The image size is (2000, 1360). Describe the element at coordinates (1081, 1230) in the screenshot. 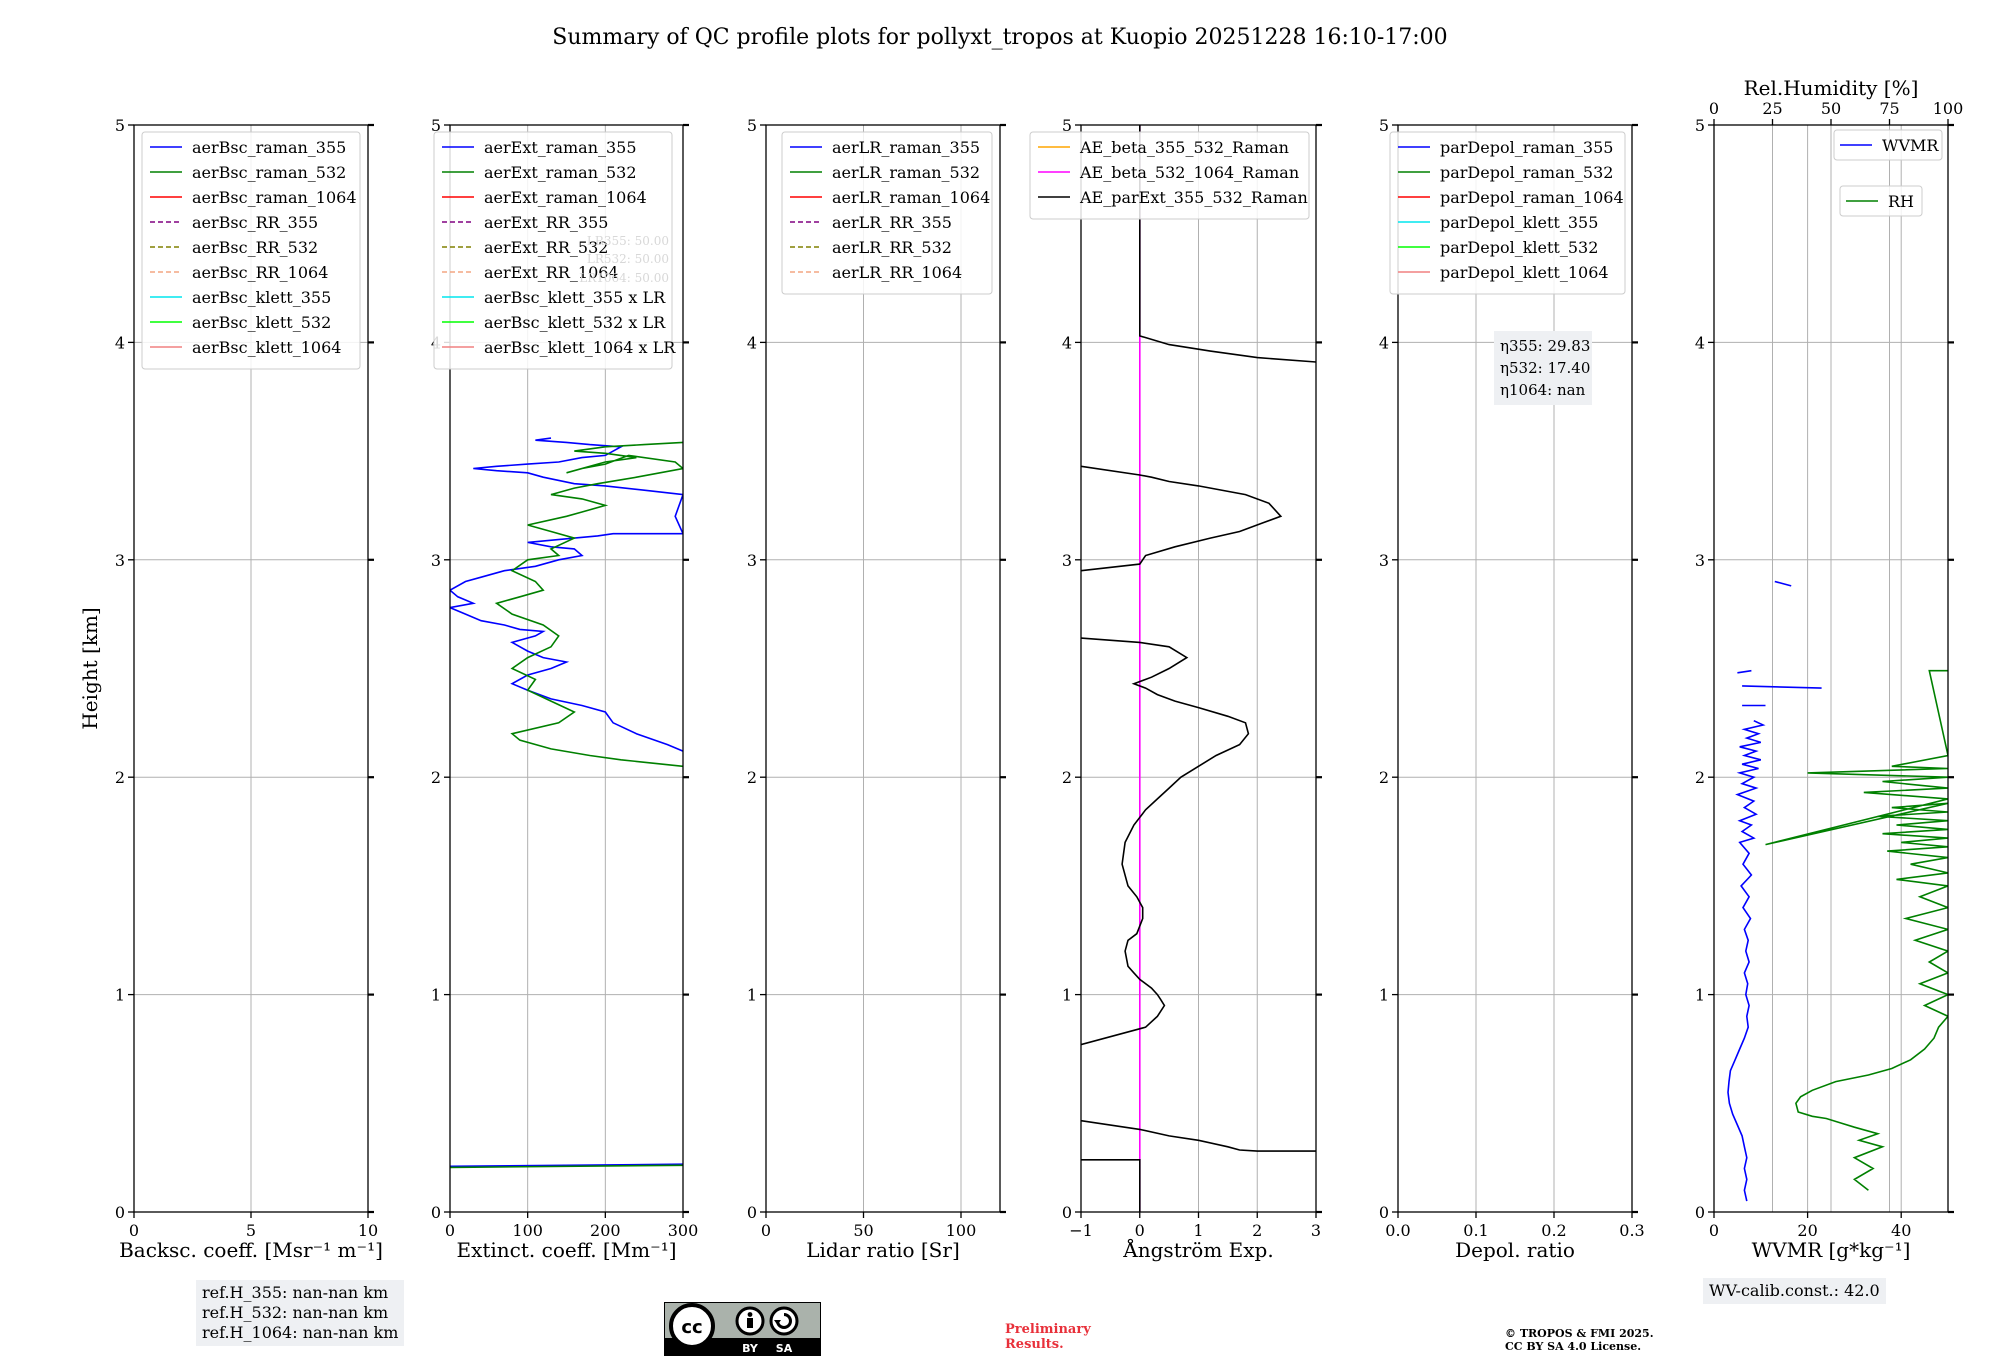

I see `x-tick-label: −1` at that location.